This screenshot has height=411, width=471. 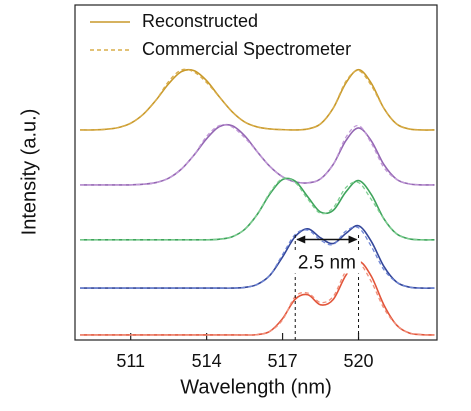 What do you see at coordinates (359, 361) in the screenshot?
I see `x-tick-label: 520` at bounding box center [359, 361].